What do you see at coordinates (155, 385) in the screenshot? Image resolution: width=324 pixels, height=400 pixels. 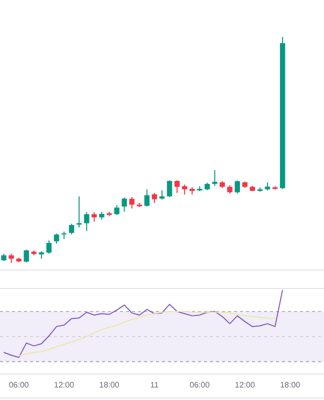 I see `x-tick-label: 11` at bounding box center [155, 385].